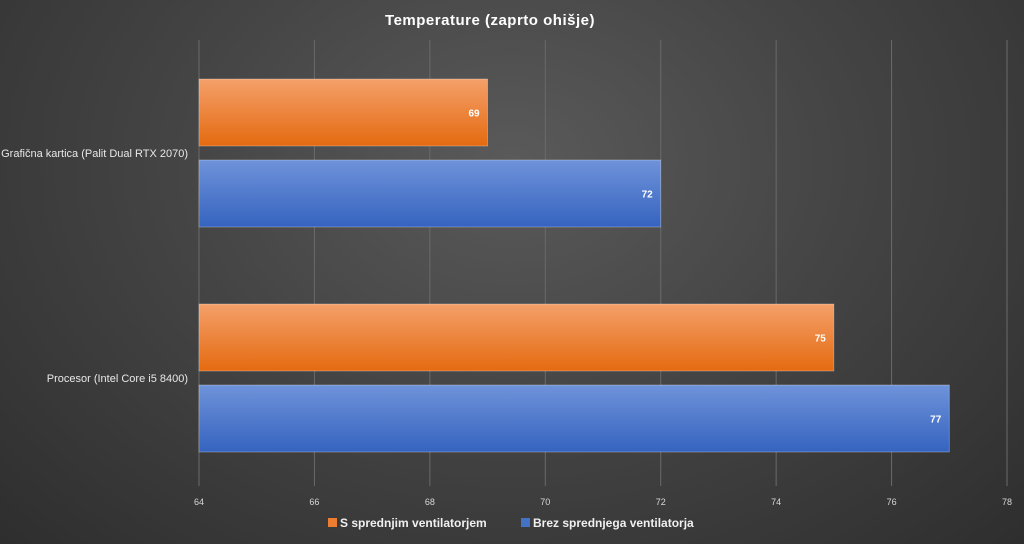 This screenshot has width=1024, height=544. What do you see at coordinates (117, 379) in the screenshot?
I see `category-label: Procesor (Intel Core i5 8400)` at bounding box center [117, 379].